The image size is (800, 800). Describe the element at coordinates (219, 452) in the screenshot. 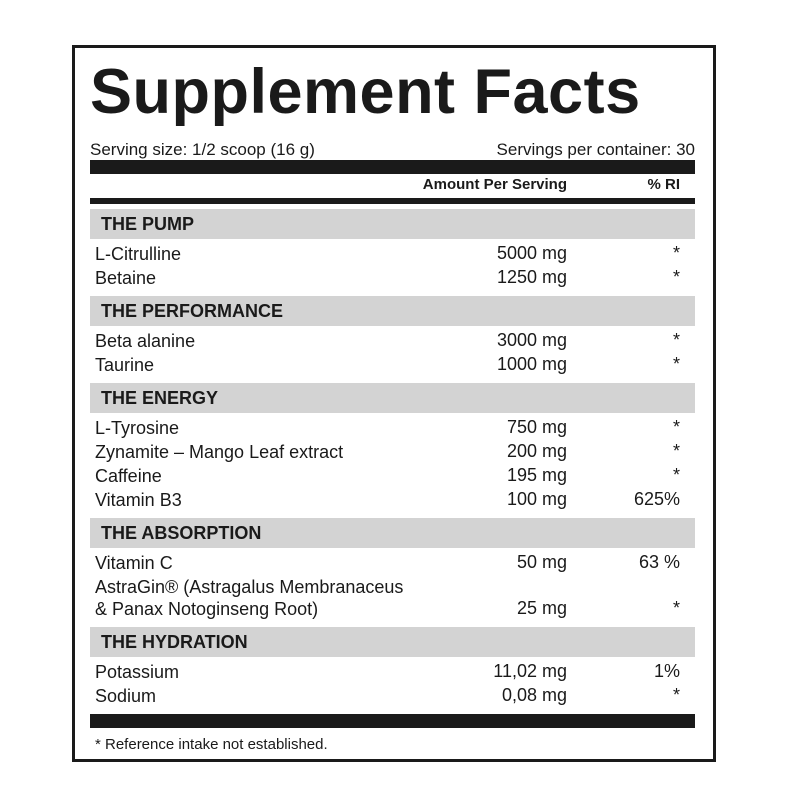

I see `ingredient-name: Zynamite – Mango Leaf extract` at that location.